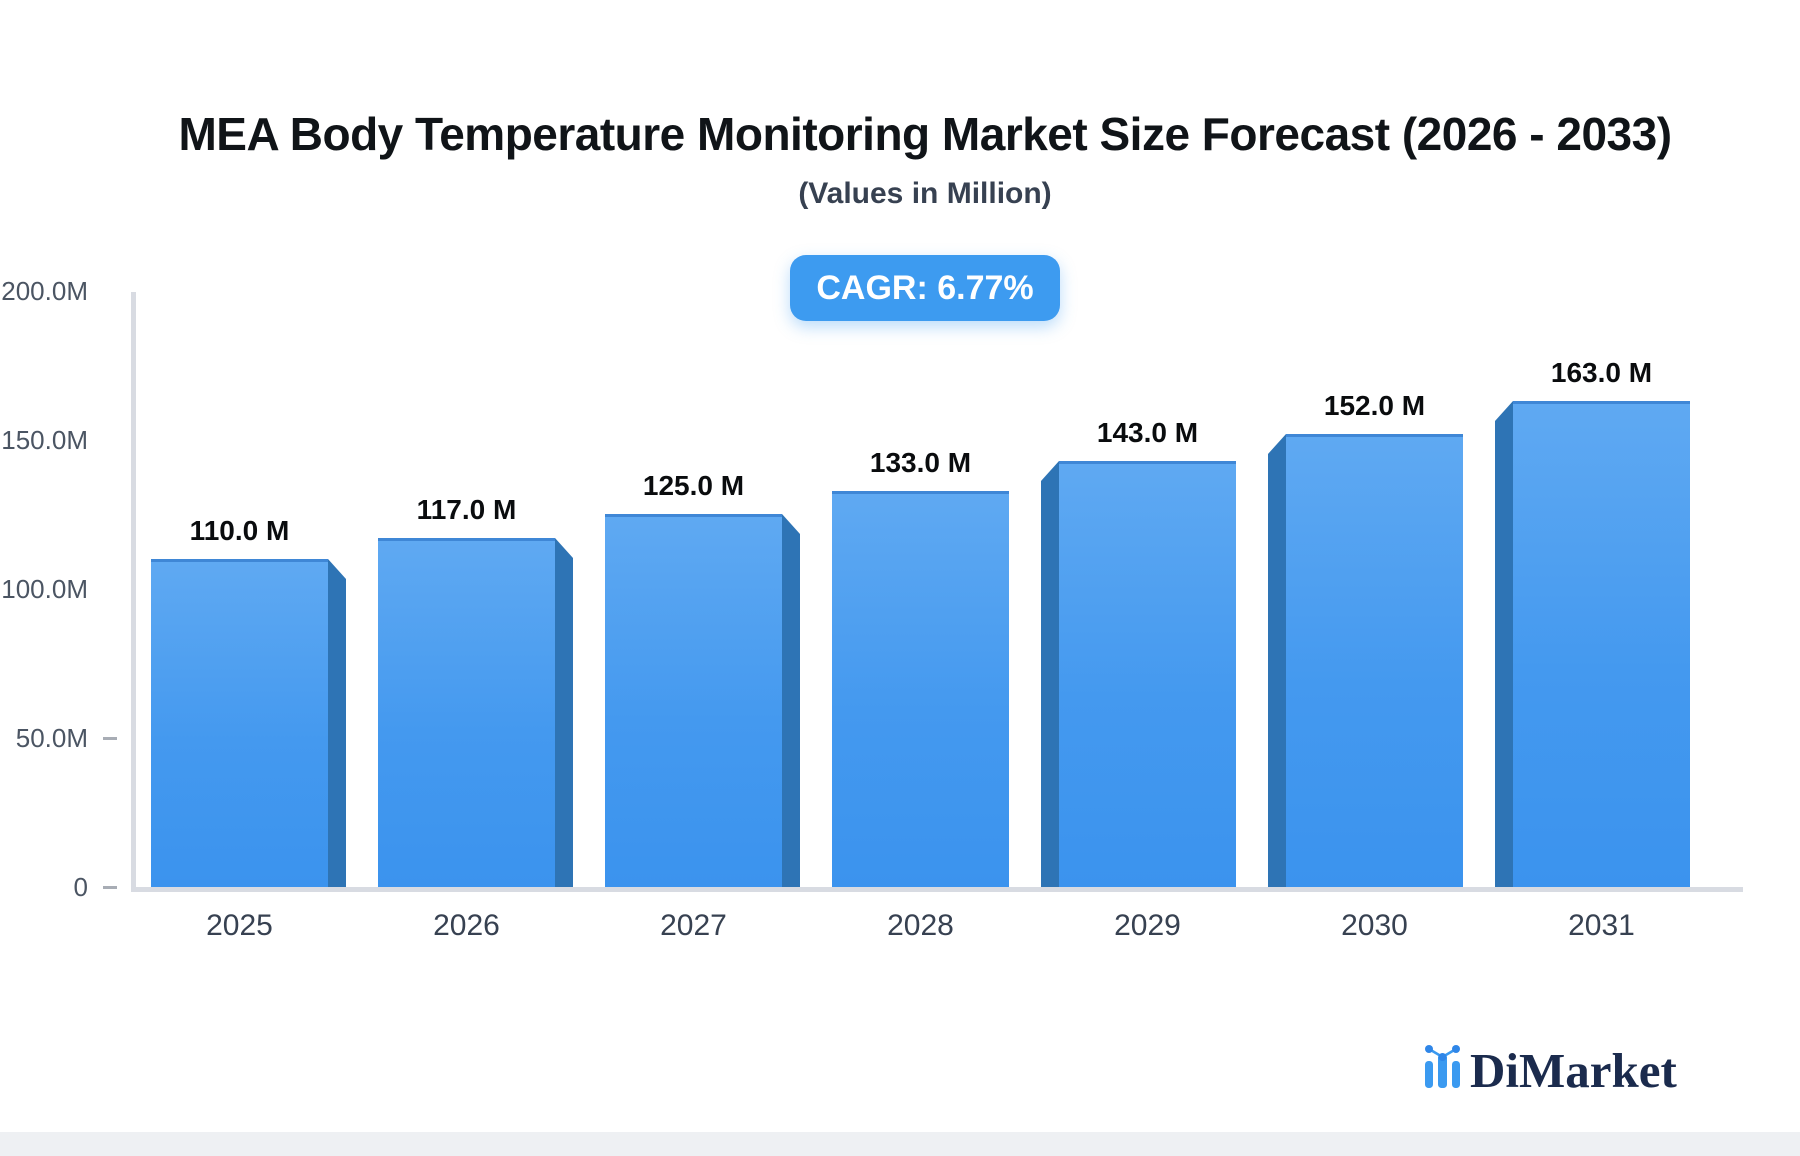  What do you see at coordinates (693, 485) in the screenshot?
I see `bar-value-label-2027: 125.0 M` at bounding box center [693, 485].